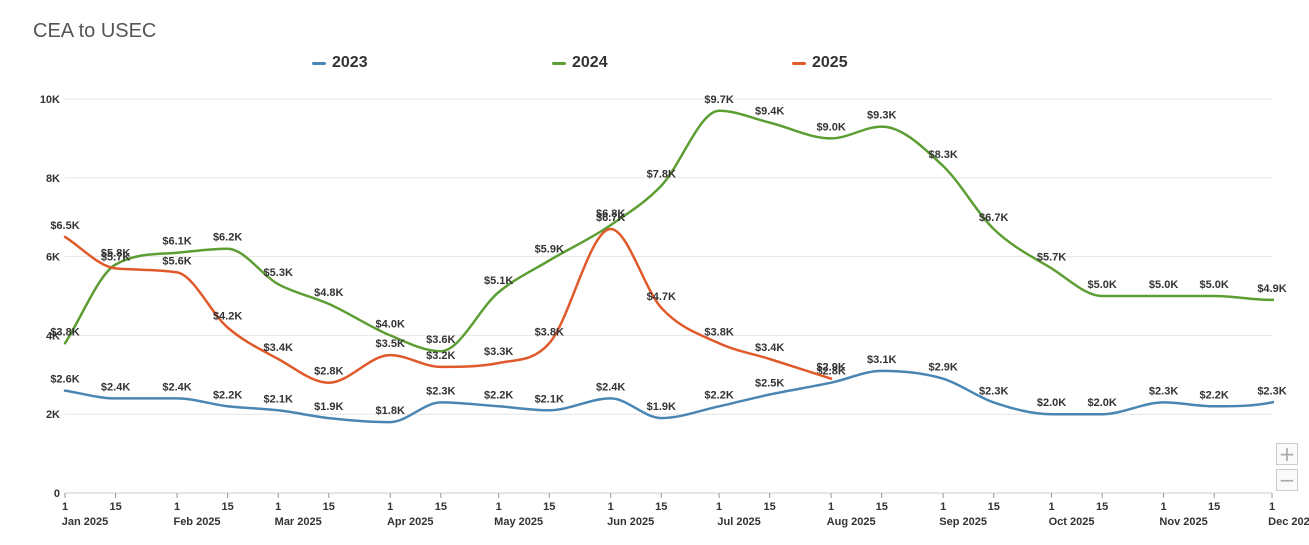 The image size is (1309, 545). I want to click on legend-label-2025: 2025, so click(830, 62).